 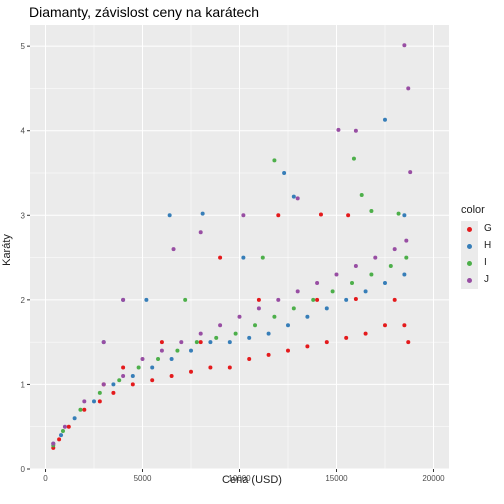 What do you see at coordinates (488, 228) in the screenshot?
I see `legend-label: G` at bounding box center [488, 228].